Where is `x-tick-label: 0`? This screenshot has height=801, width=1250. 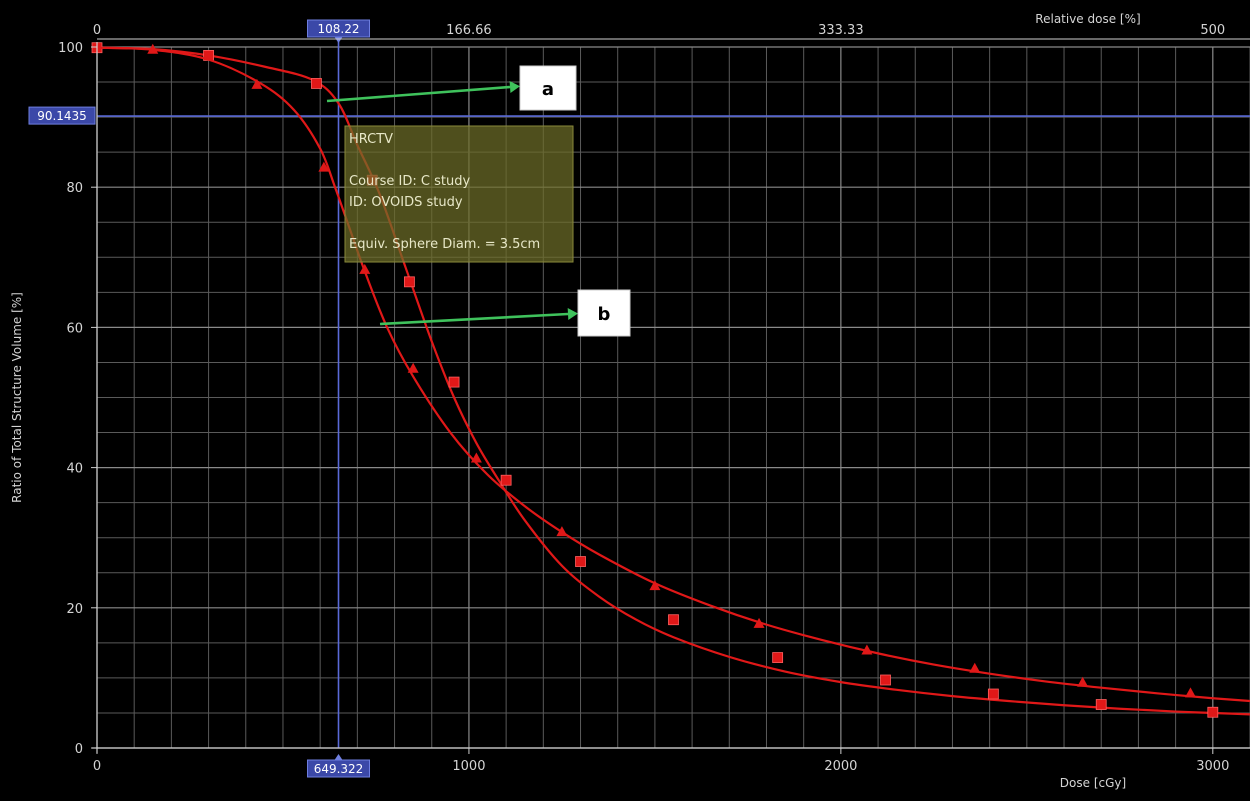 x-tick-label: 0 is located at coordinates (97, 766).